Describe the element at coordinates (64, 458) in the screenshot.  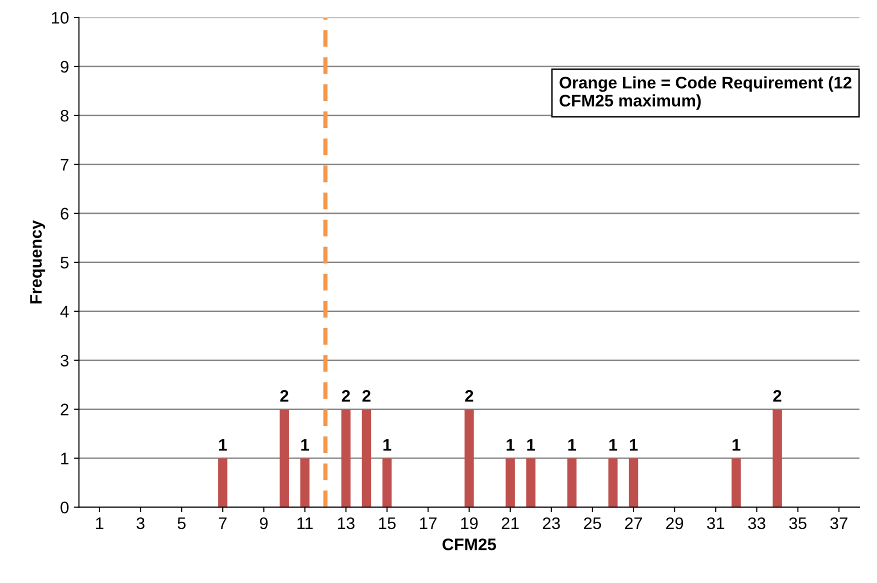
I see `y-tick-label: 1` at that location.